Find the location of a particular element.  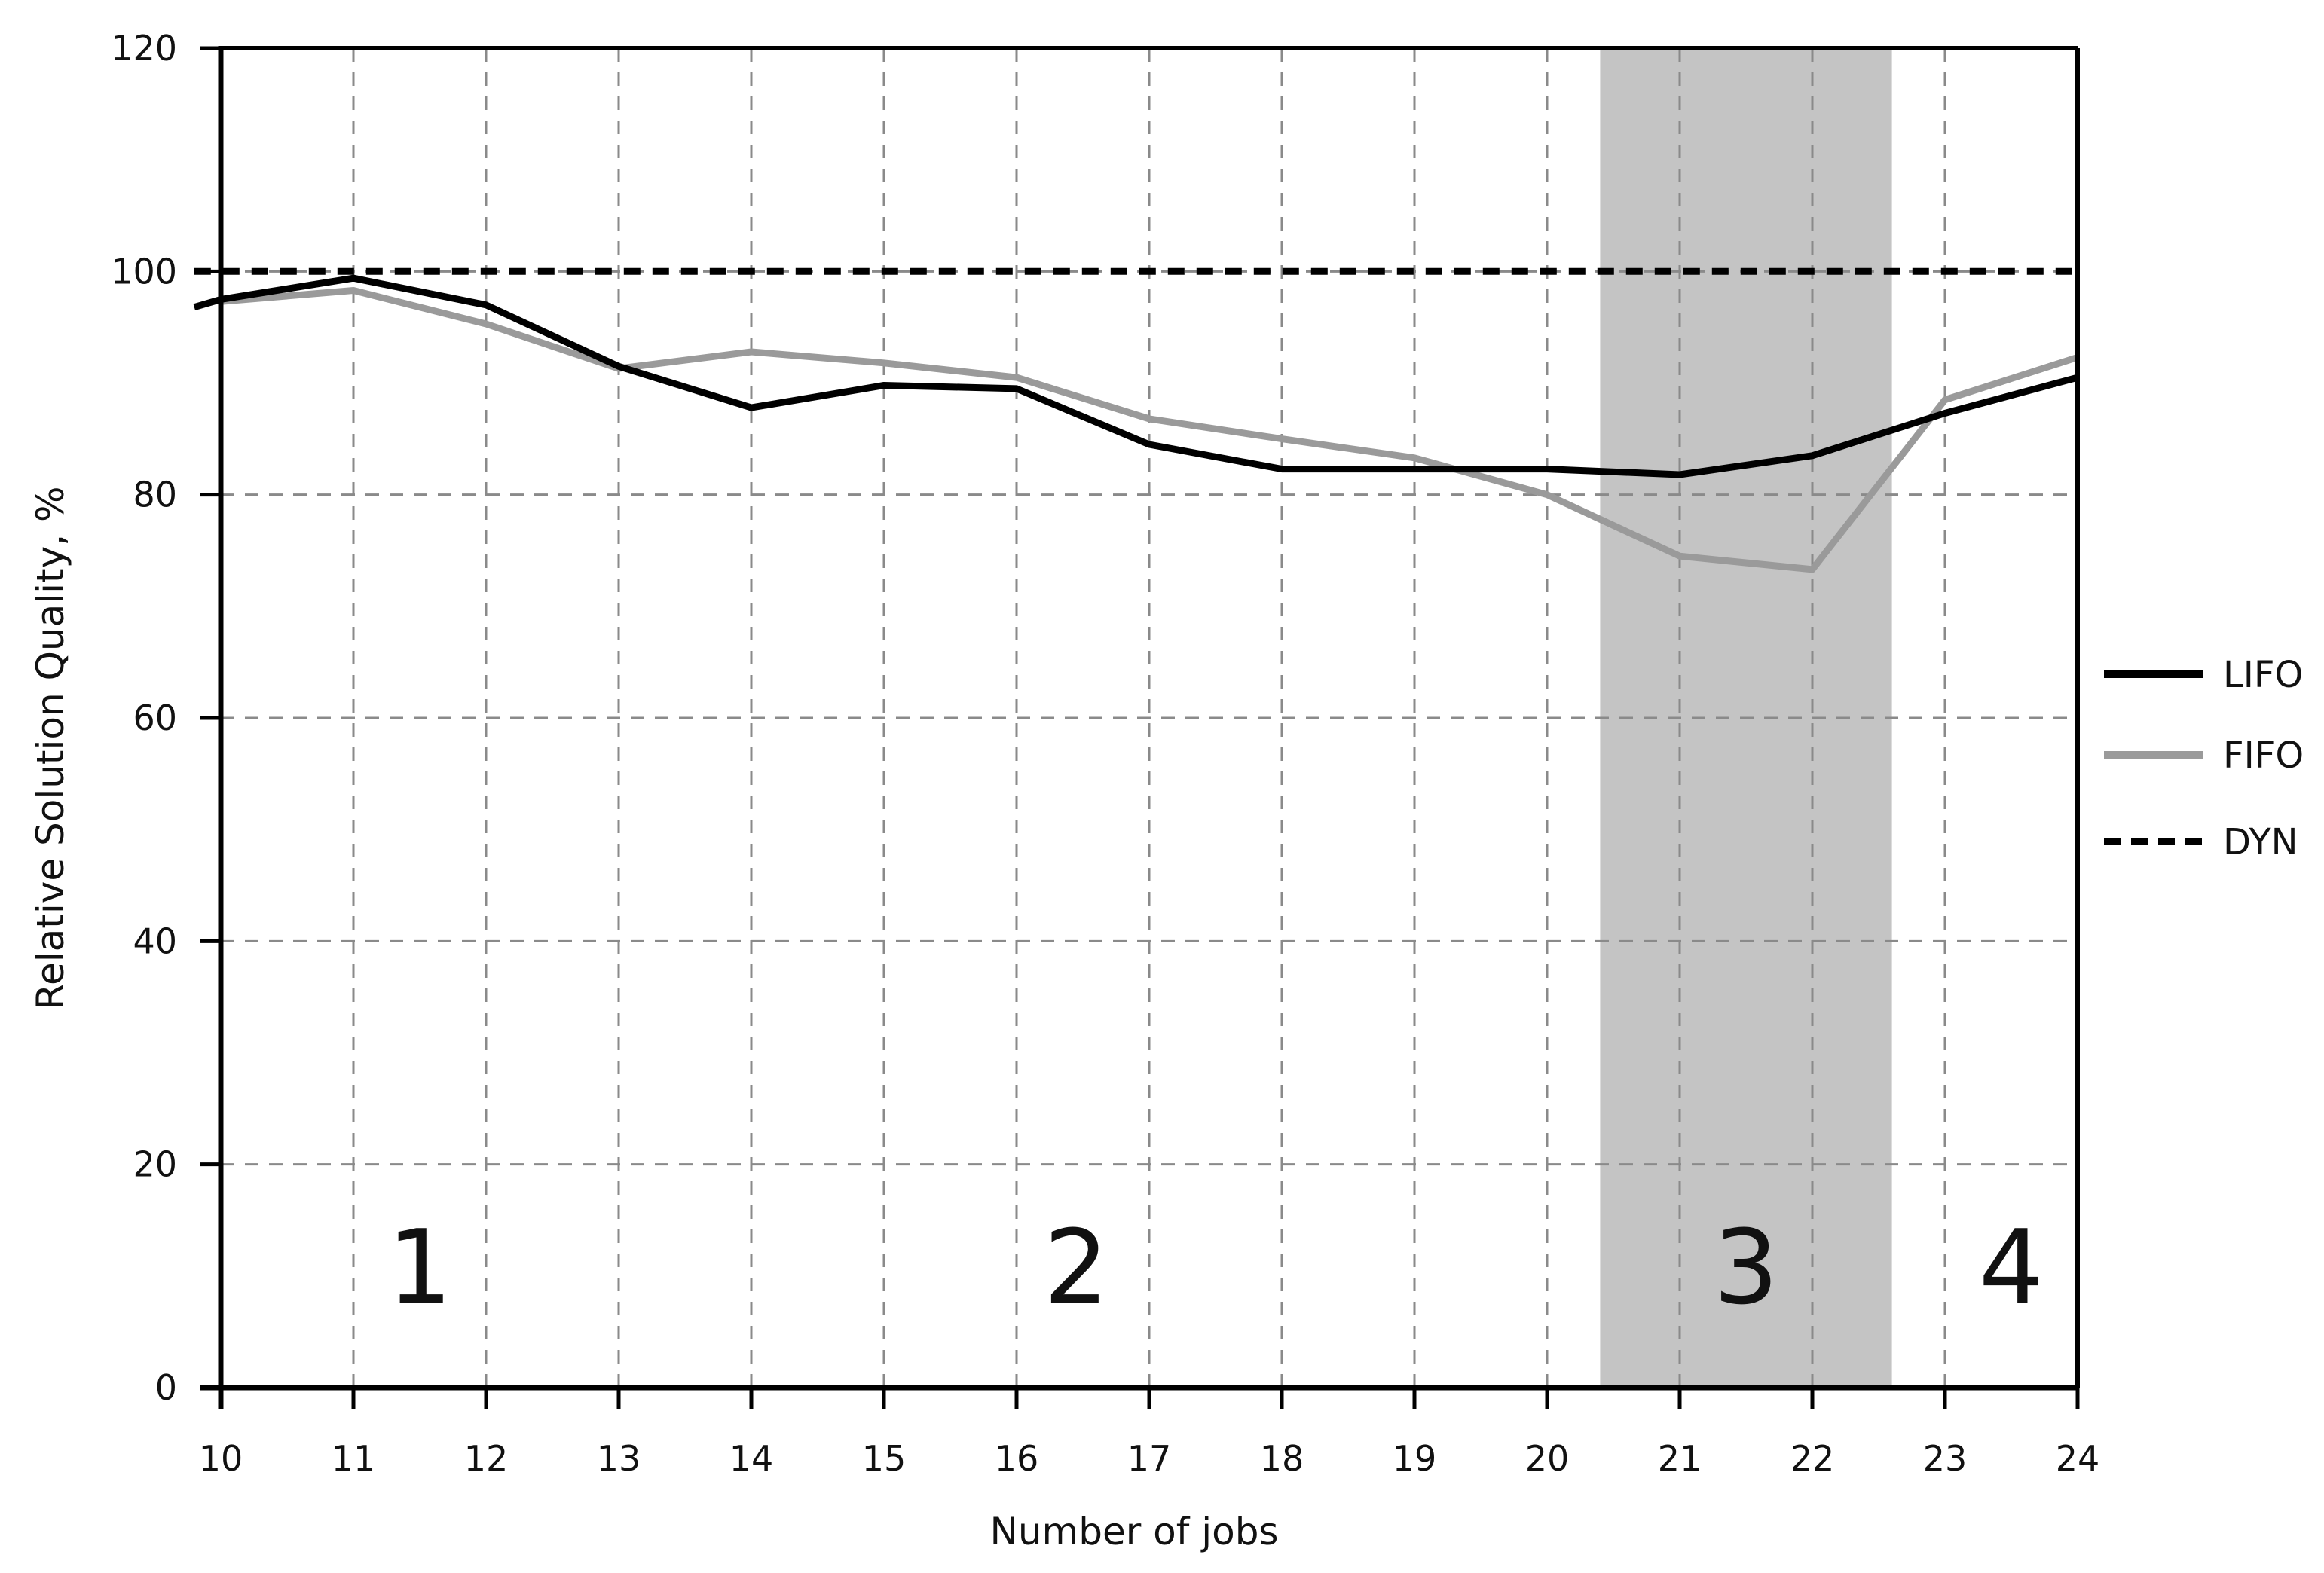

series-line-lifo is located at coordinates (1136, 376).